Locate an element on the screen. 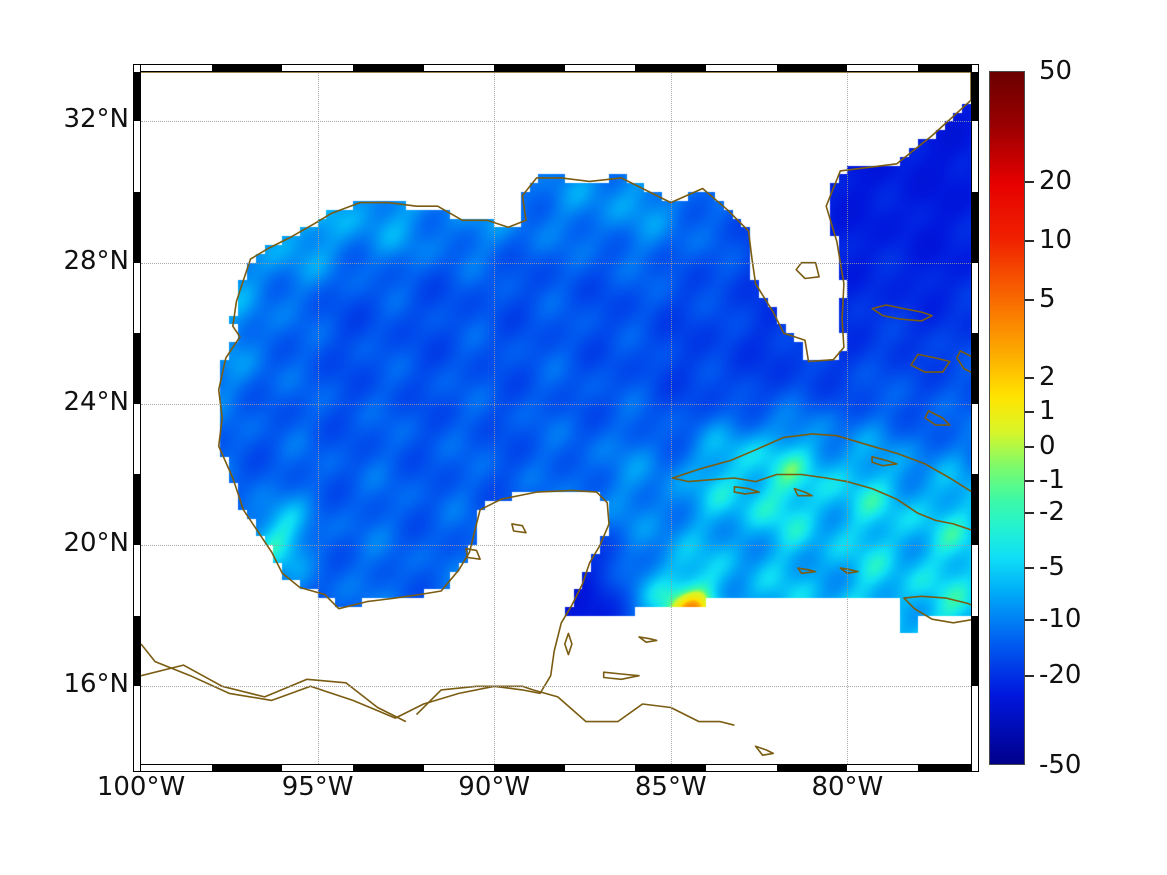 This screenshot has width=1167, height=875. map-frame-bottom is located at coordinates (556, 768).